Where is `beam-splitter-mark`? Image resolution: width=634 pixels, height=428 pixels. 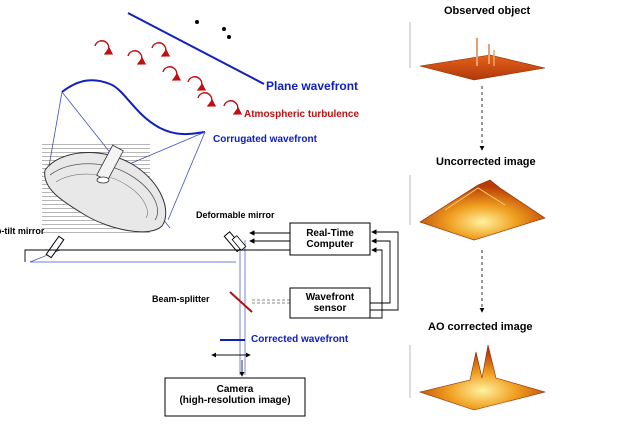
beam-splitter-mark is located at coordinates (241, 302).